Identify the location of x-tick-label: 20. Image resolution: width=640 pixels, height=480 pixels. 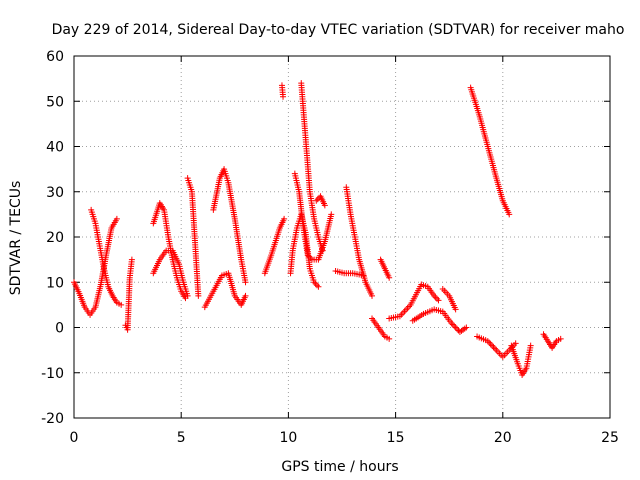
(503, 438).